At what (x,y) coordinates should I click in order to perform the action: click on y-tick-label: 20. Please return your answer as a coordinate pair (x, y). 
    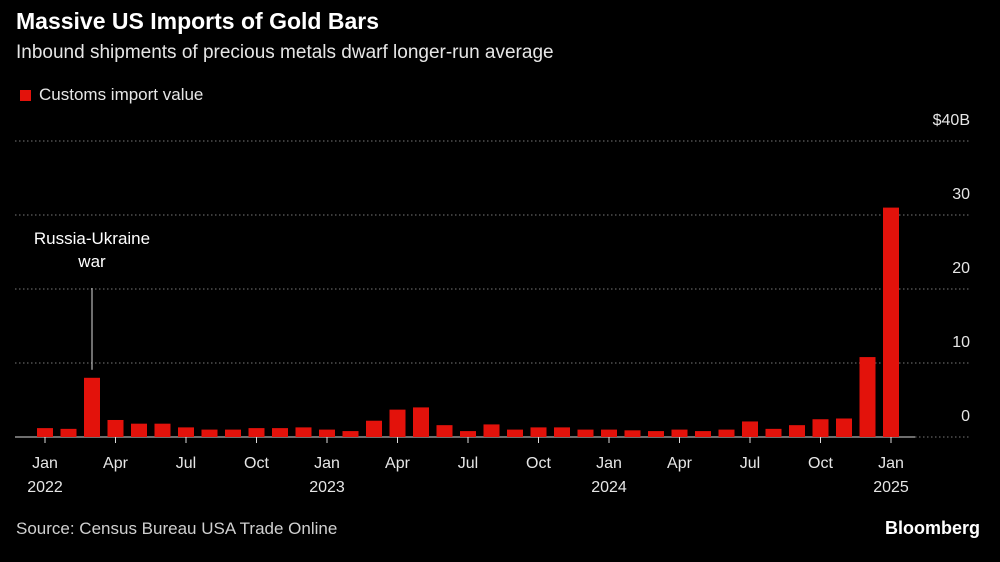
    Looking at the image, I should click on (961, 268).